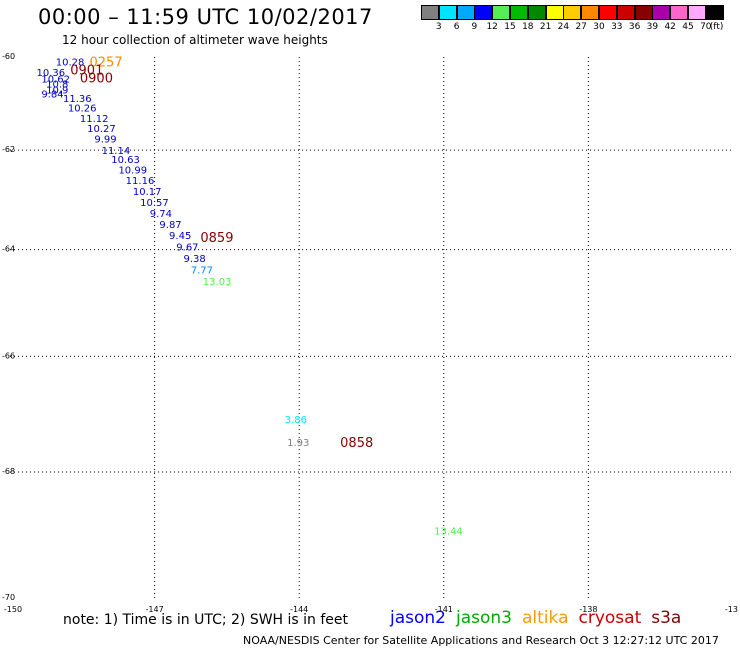 This screenshot has height=650, width=740. Describe the element at coordinates (510, 27) in the screenshot. I see `scale-label: 15` at that location.